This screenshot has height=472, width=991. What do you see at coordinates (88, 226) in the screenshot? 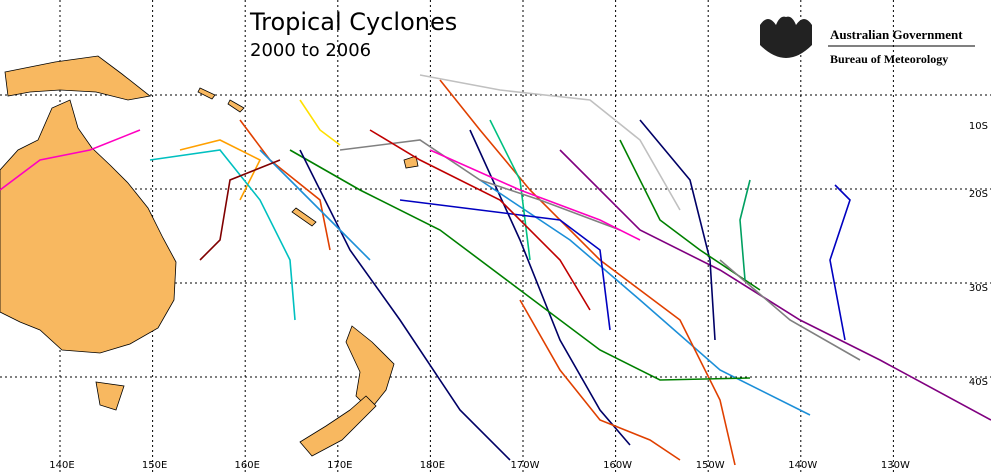
I see `australia` at bounding box center [88, 226].